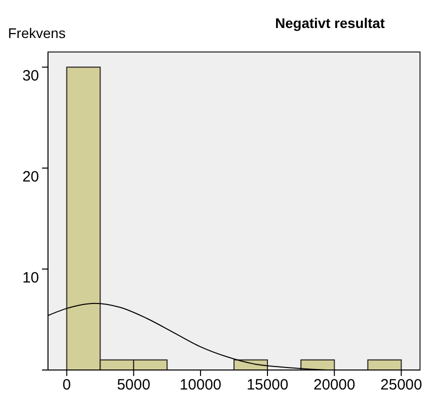 This screenshot has width=436, height=401. Describe the element at coordinates (335, 385) in the screenshot. I see `x-tick-label: 20000` at that location.